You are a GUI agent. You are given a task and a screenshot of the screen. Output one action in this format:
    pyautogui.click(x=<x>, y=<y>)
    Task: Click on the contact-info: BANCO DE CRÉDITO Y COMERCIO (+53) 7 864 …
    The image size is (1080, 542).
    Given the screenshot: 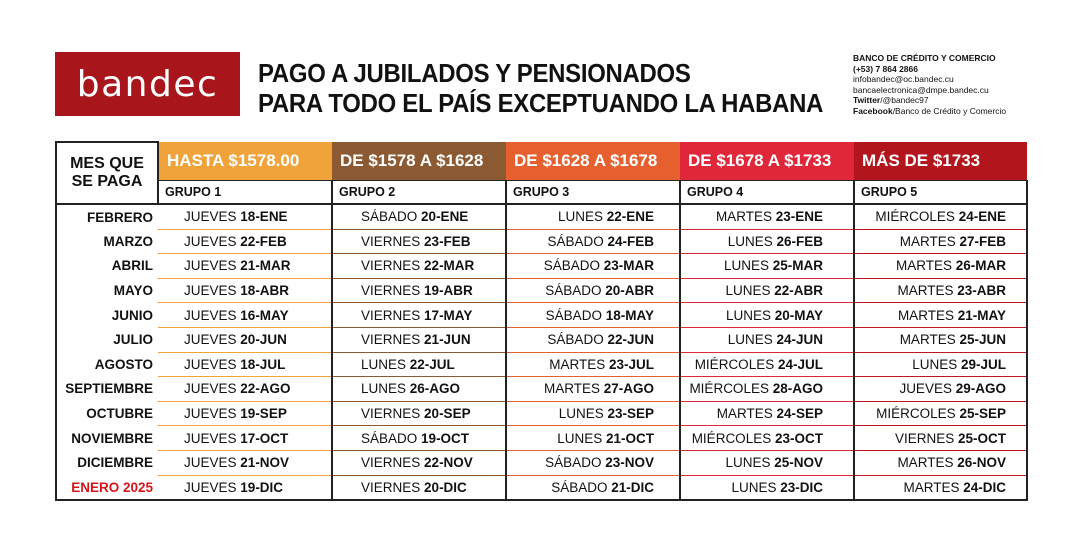 What is the action you would take?
    pyautogui.click(x=929, y=84)
    